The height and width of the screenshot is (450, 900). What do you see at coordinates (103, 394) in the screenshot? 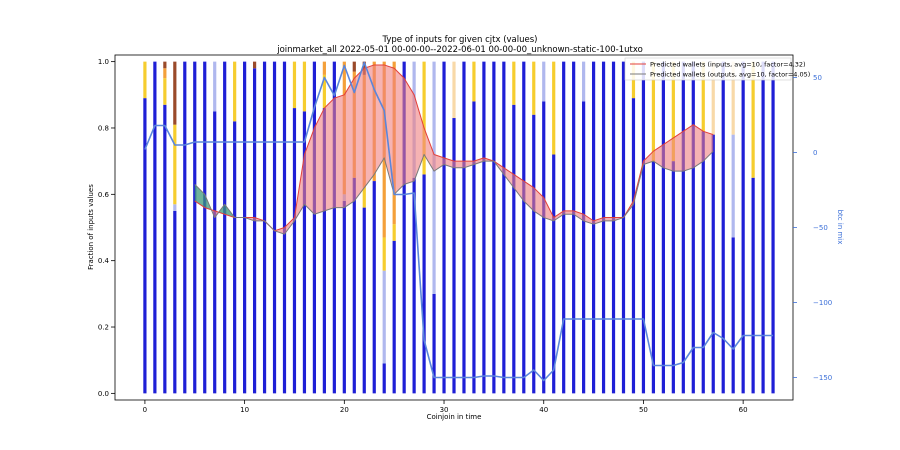
I see `y-tick-label-0: 0.0` at bounding box center [103, 394].